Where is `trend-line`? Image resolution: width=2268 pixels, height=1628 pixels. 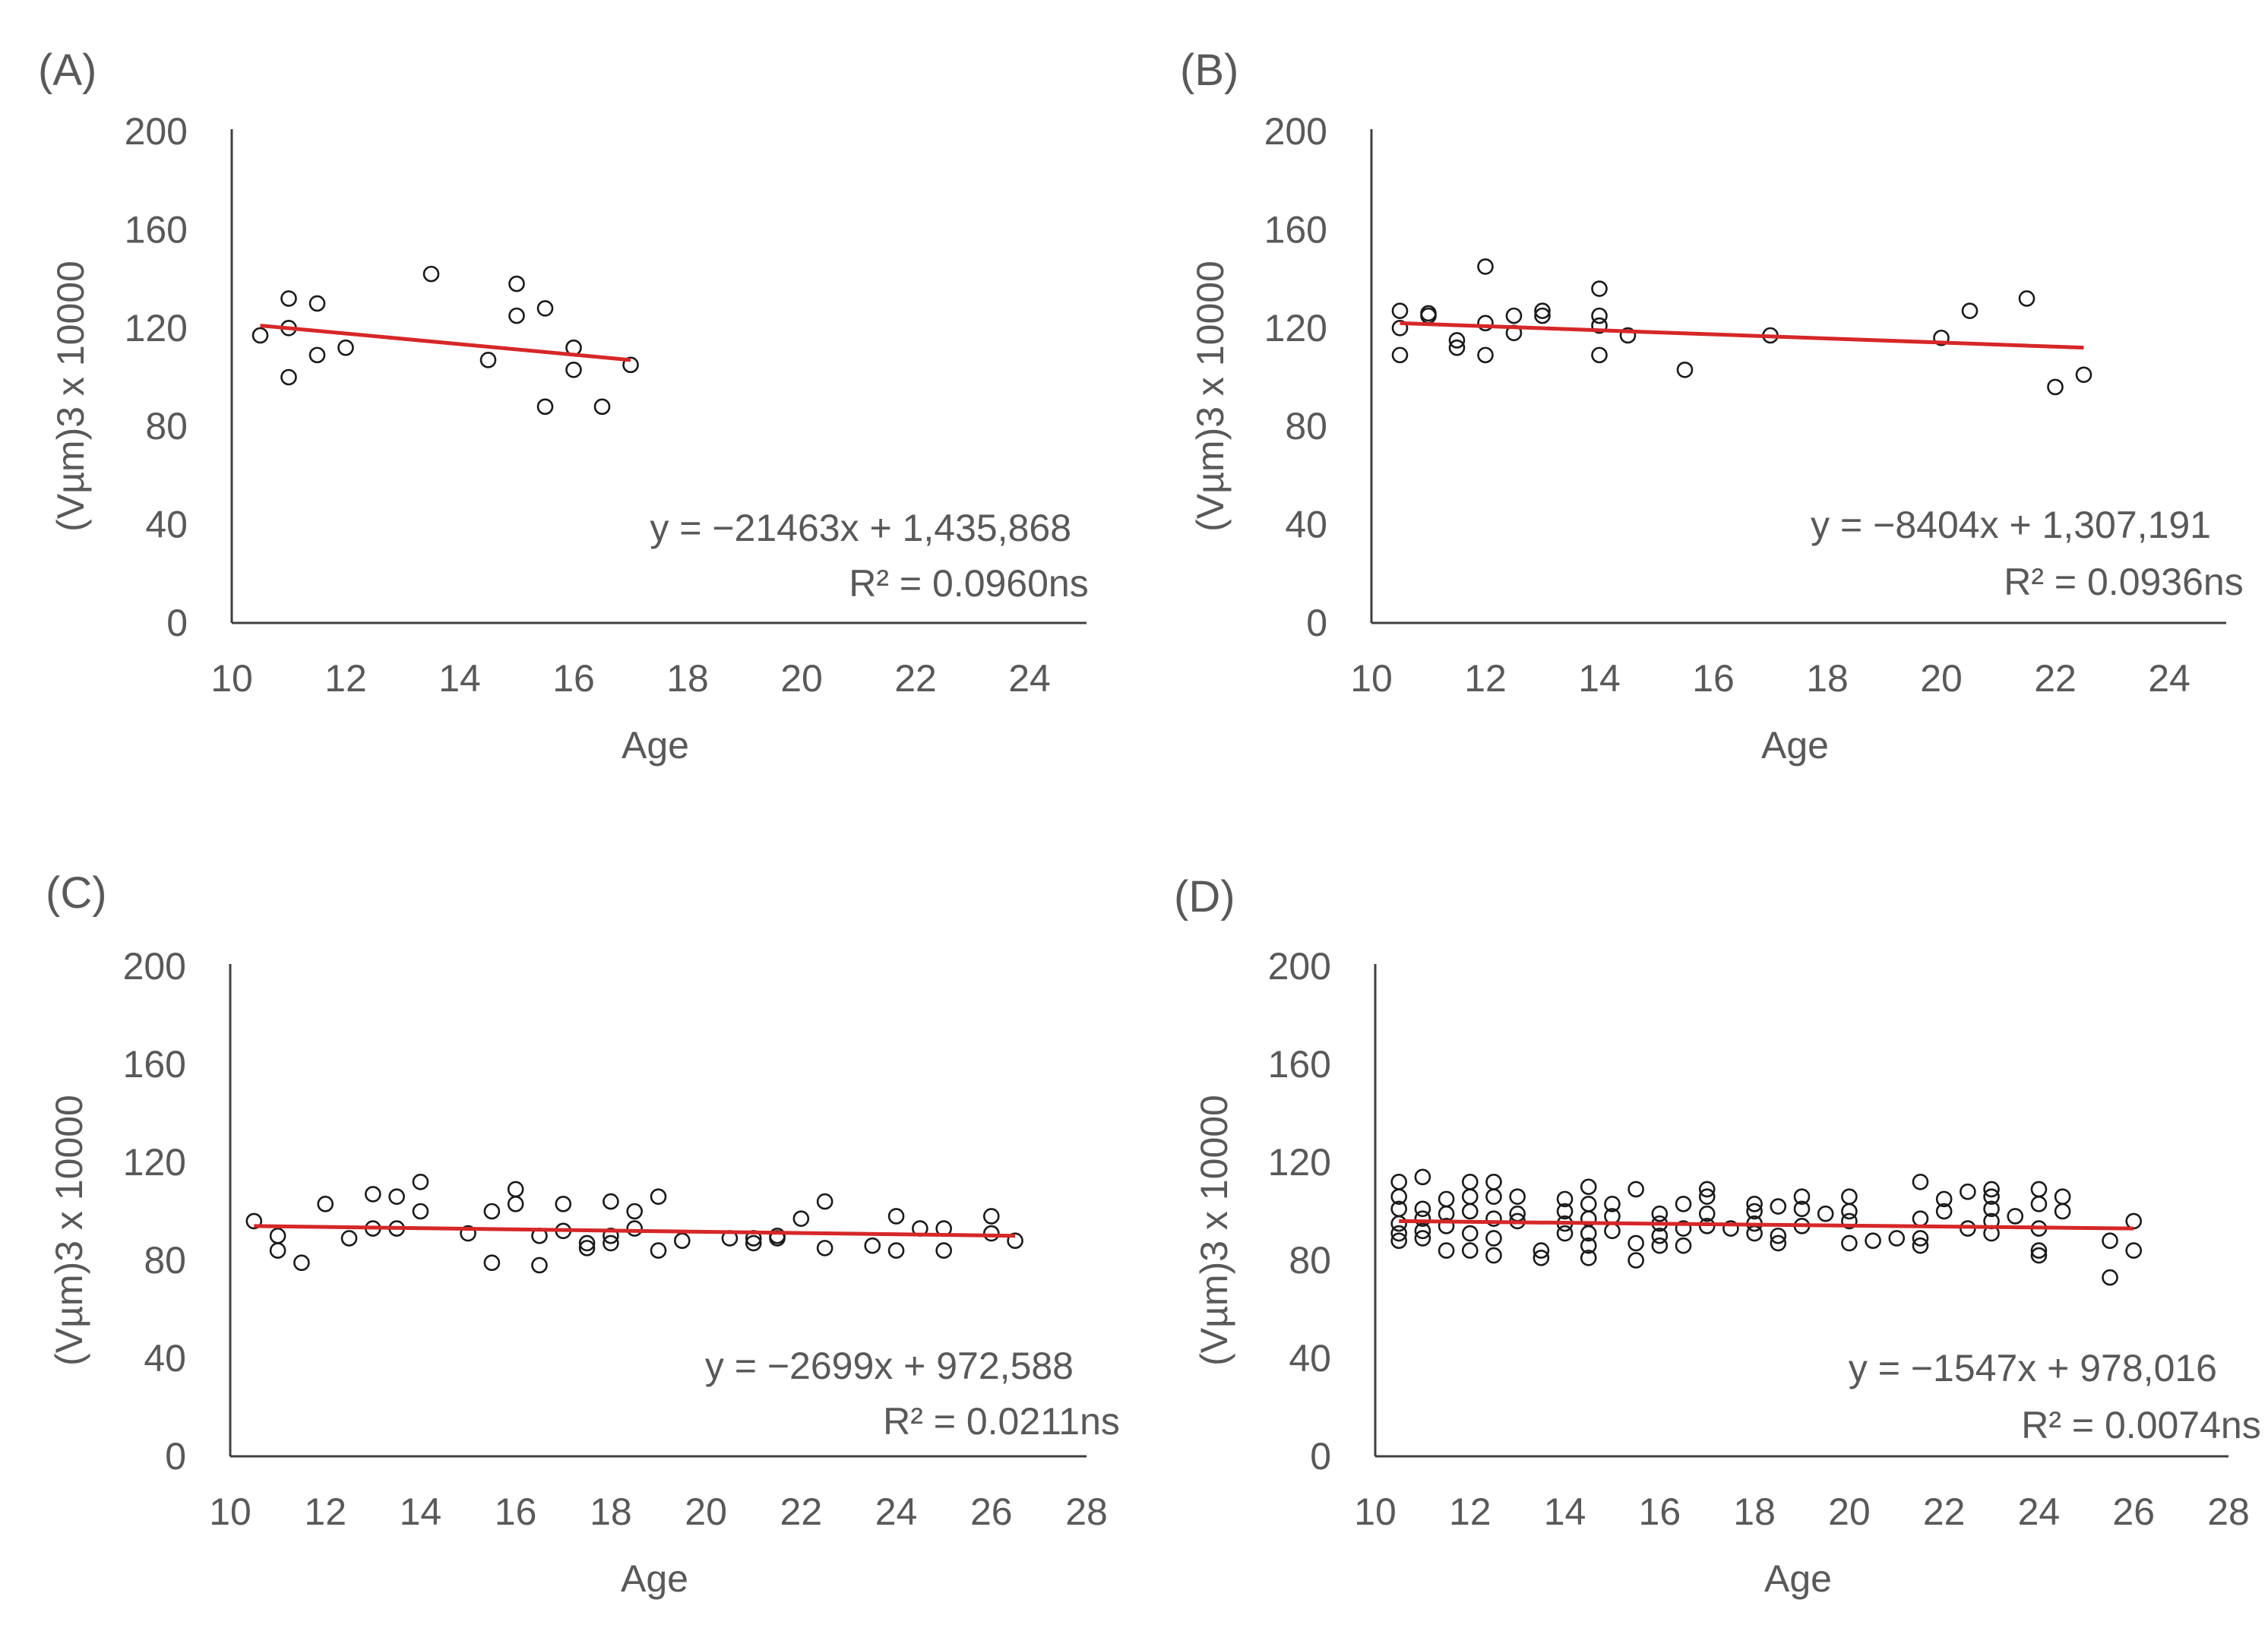
trend-line is located at coordinates (445, 343).